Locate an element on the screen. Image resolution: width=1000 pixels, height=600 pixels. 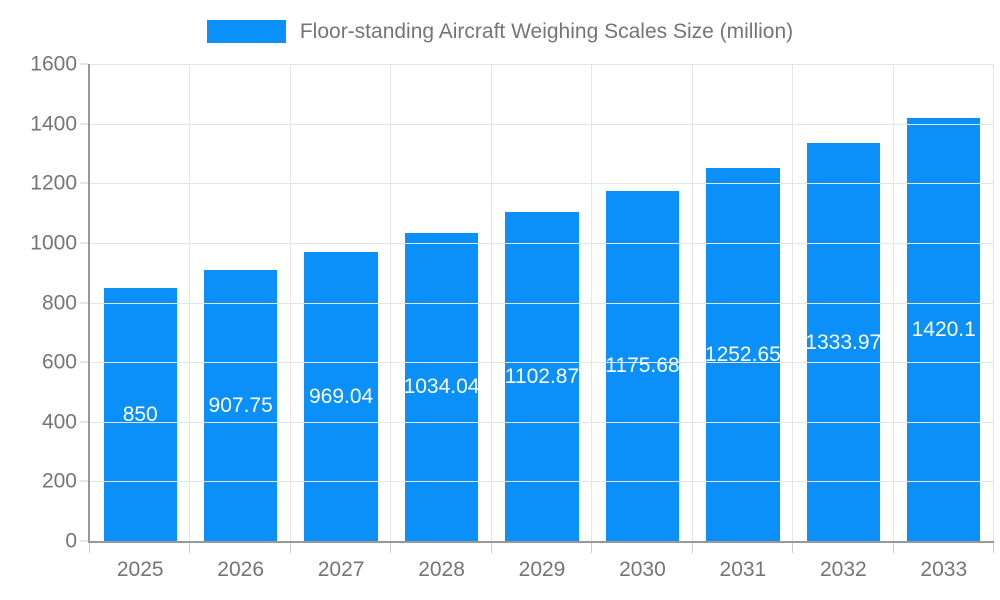
x-tick-label-2030: 2030 is located at coordinates (642, 569).